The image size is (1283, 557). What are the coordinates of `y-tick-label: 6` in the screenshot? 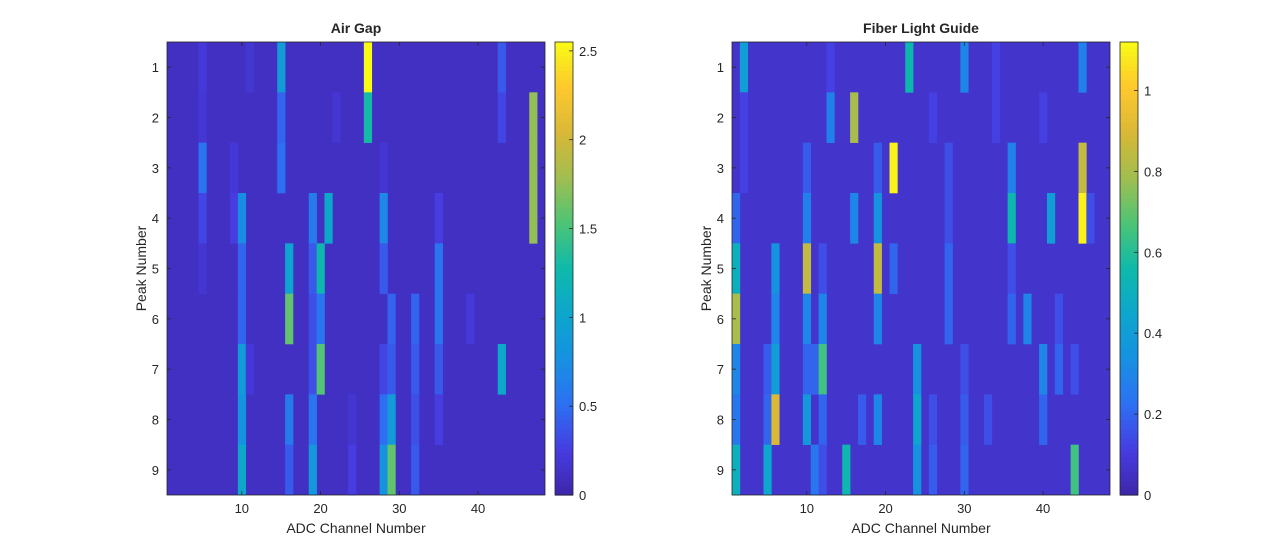 It's located at (155, 319).